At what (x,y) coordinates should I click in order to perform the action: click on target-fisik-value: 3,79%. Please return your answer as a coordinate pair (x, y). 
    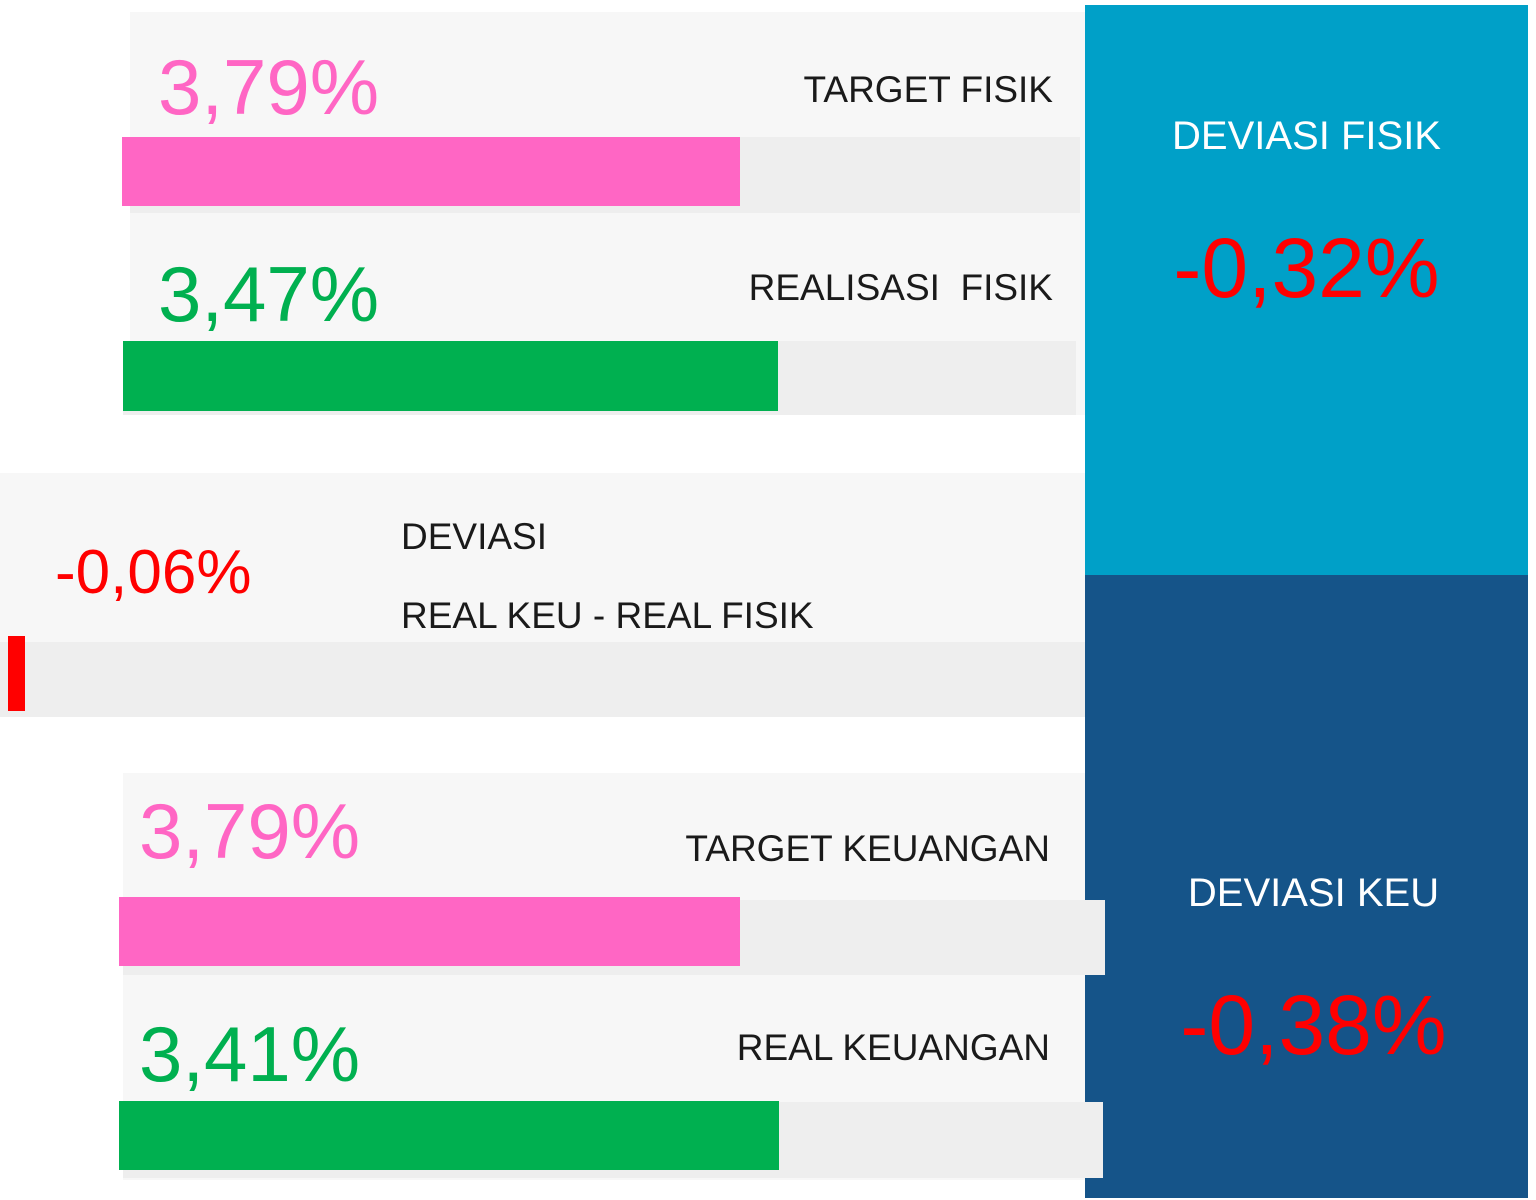
    Looking at the image, I should click on (269, 87).